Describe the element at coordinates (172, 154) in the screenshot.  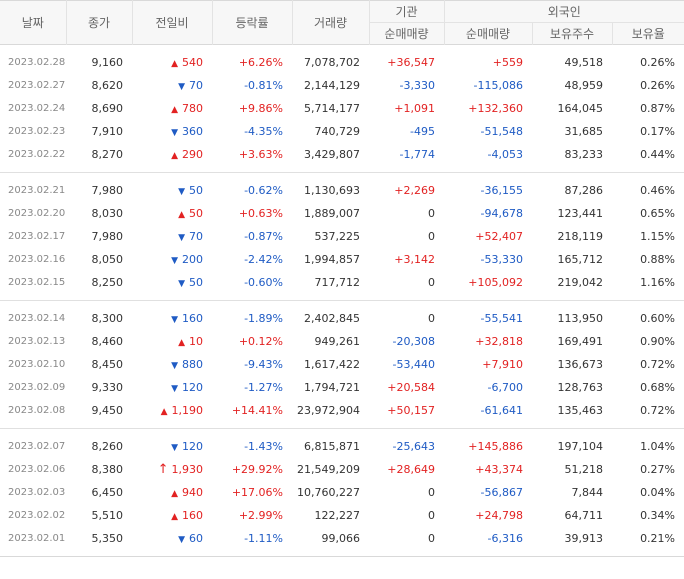
I see `change-cell: ▲ 290` at that location.